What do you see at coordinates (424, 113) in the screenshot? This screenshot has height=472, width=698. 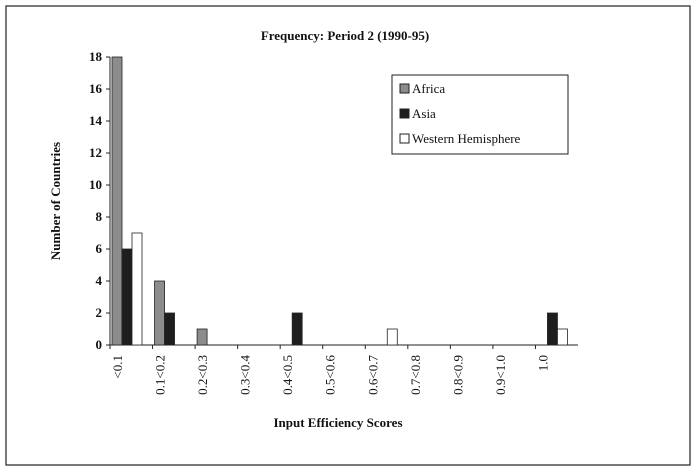 I see `legend-label: Asia` at bounding box center [424, 113].